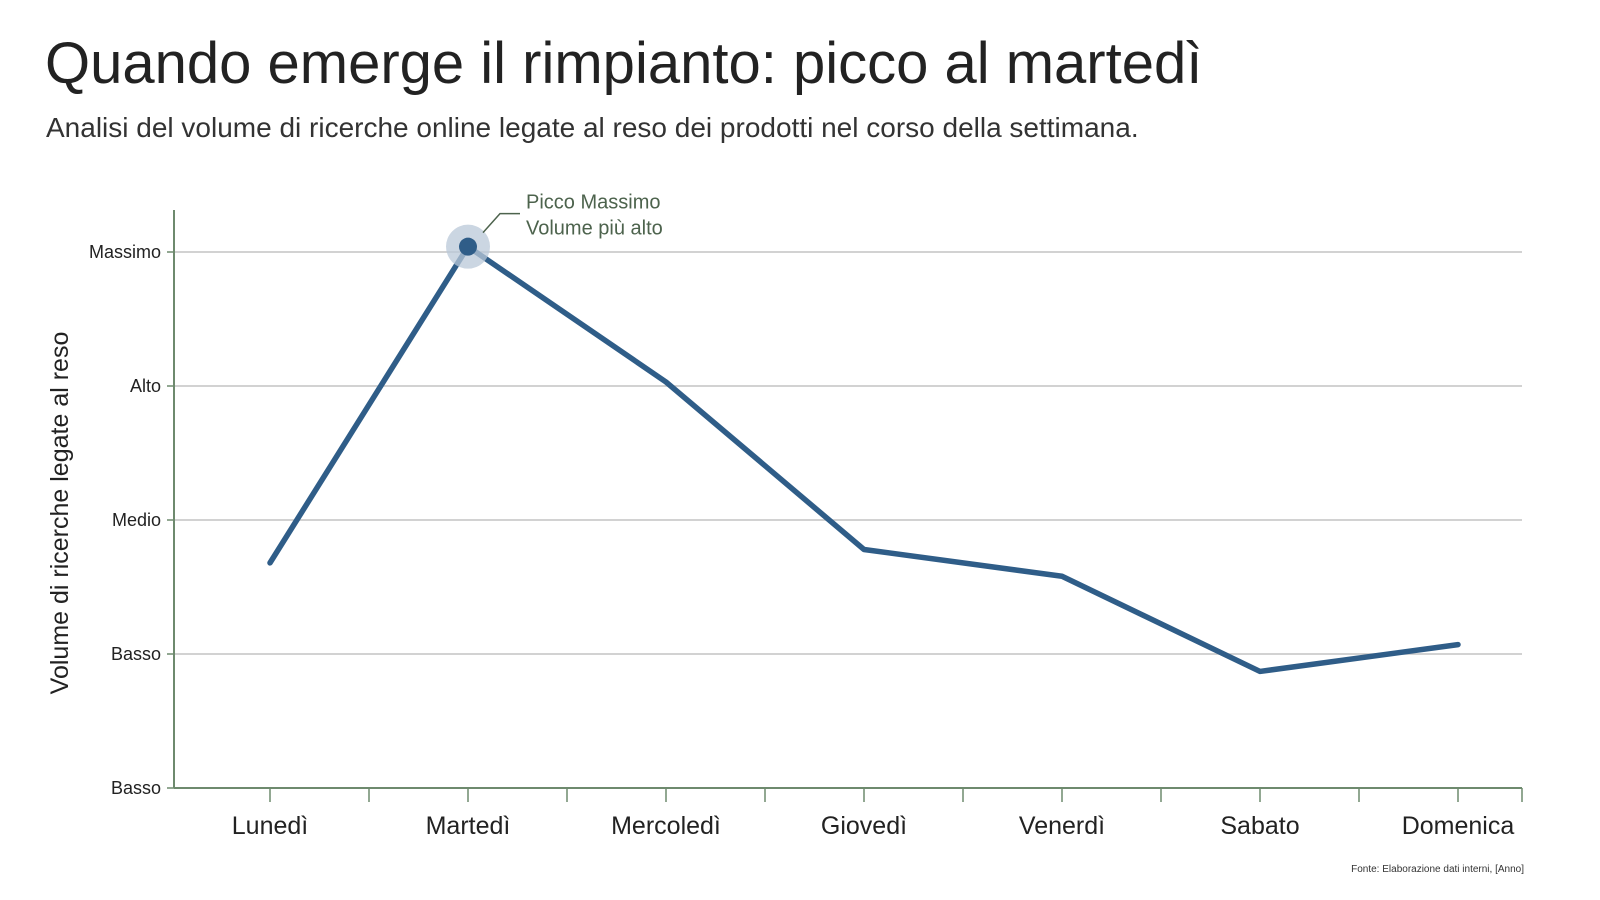  Describe the element at coordinates (1259, 826) in the screenshot. I see `x-tick-label: Sabato` at that location.